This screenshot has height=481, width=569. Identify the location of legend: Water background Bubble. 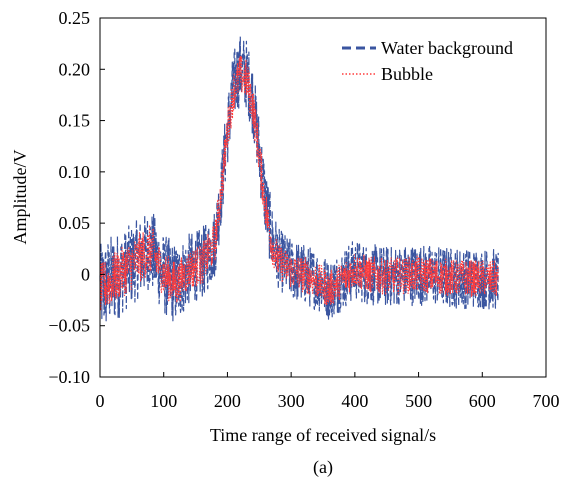
(427, 61).